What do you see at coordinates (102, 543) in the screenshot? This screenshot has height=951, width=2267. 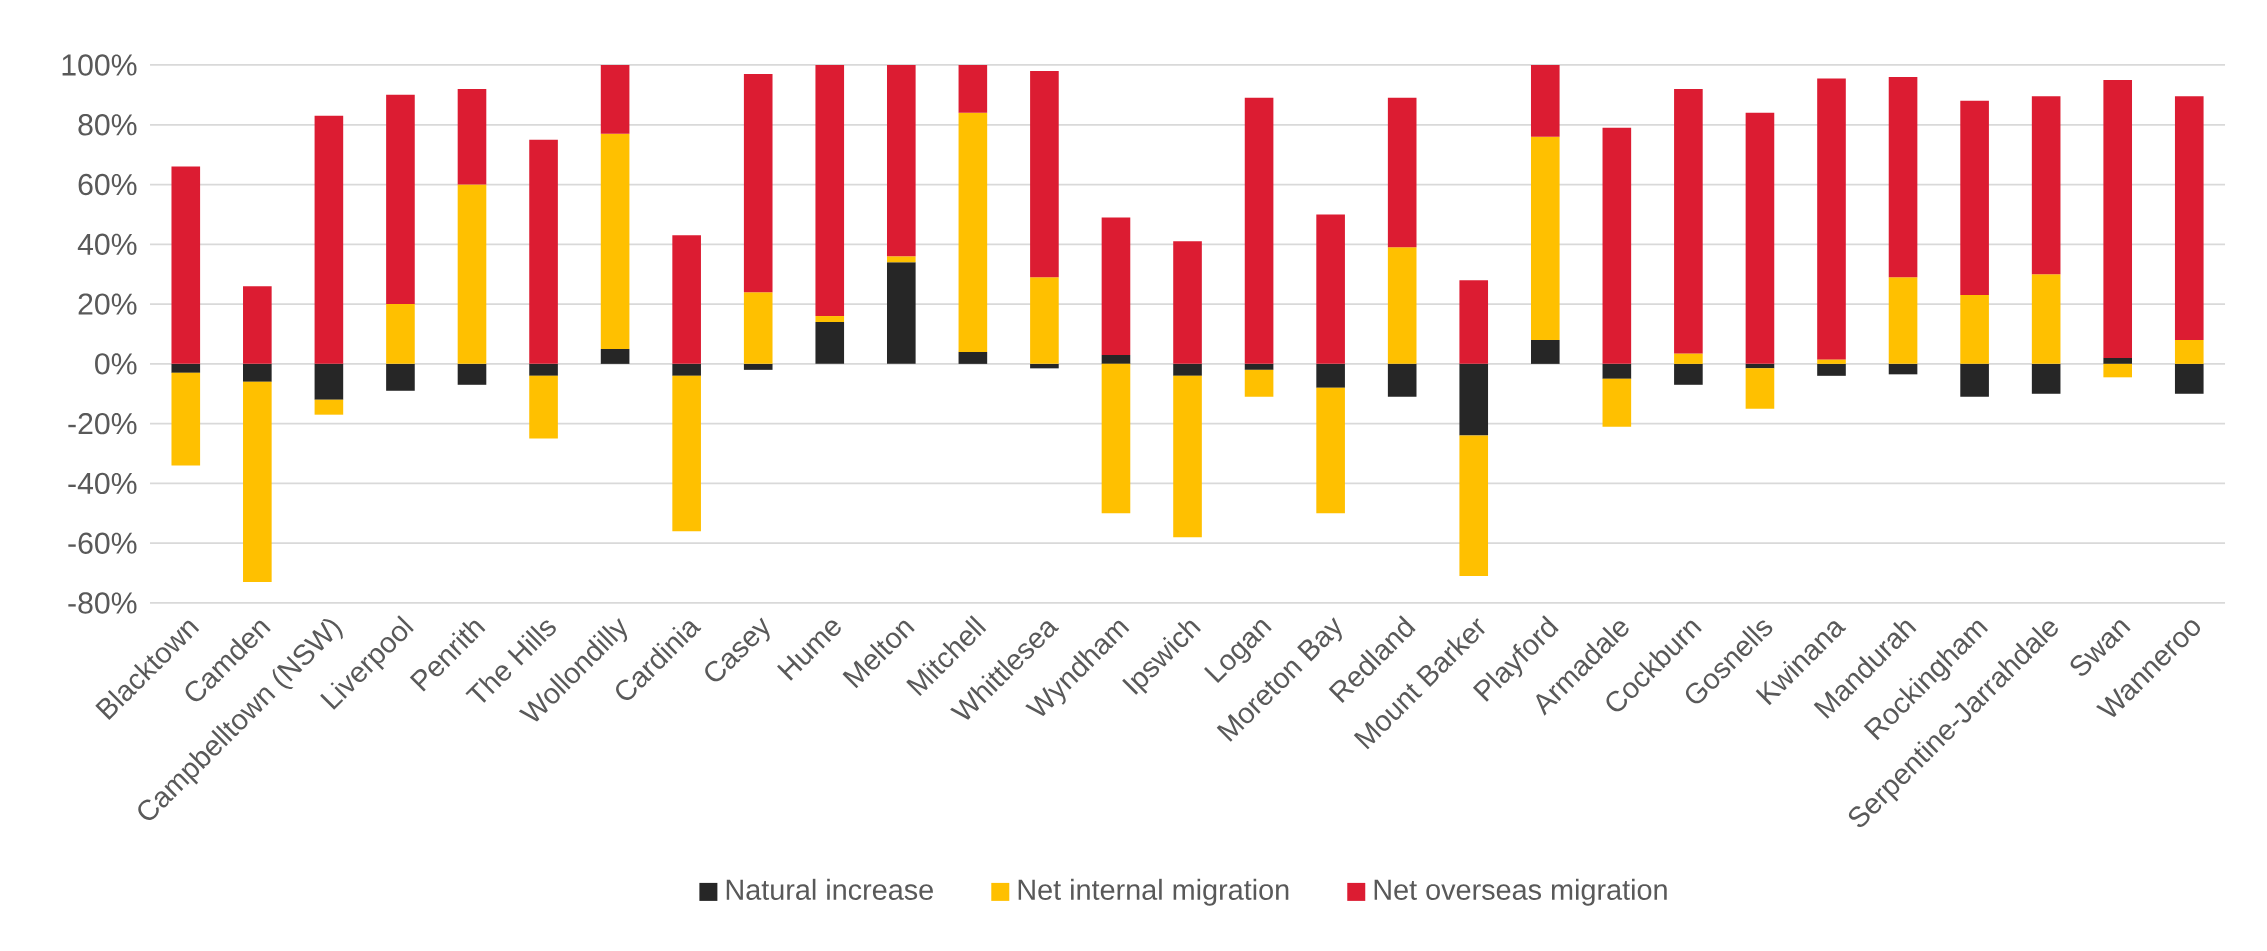 I see `y-tick-label: -60%` at bounding box center [102, 543].